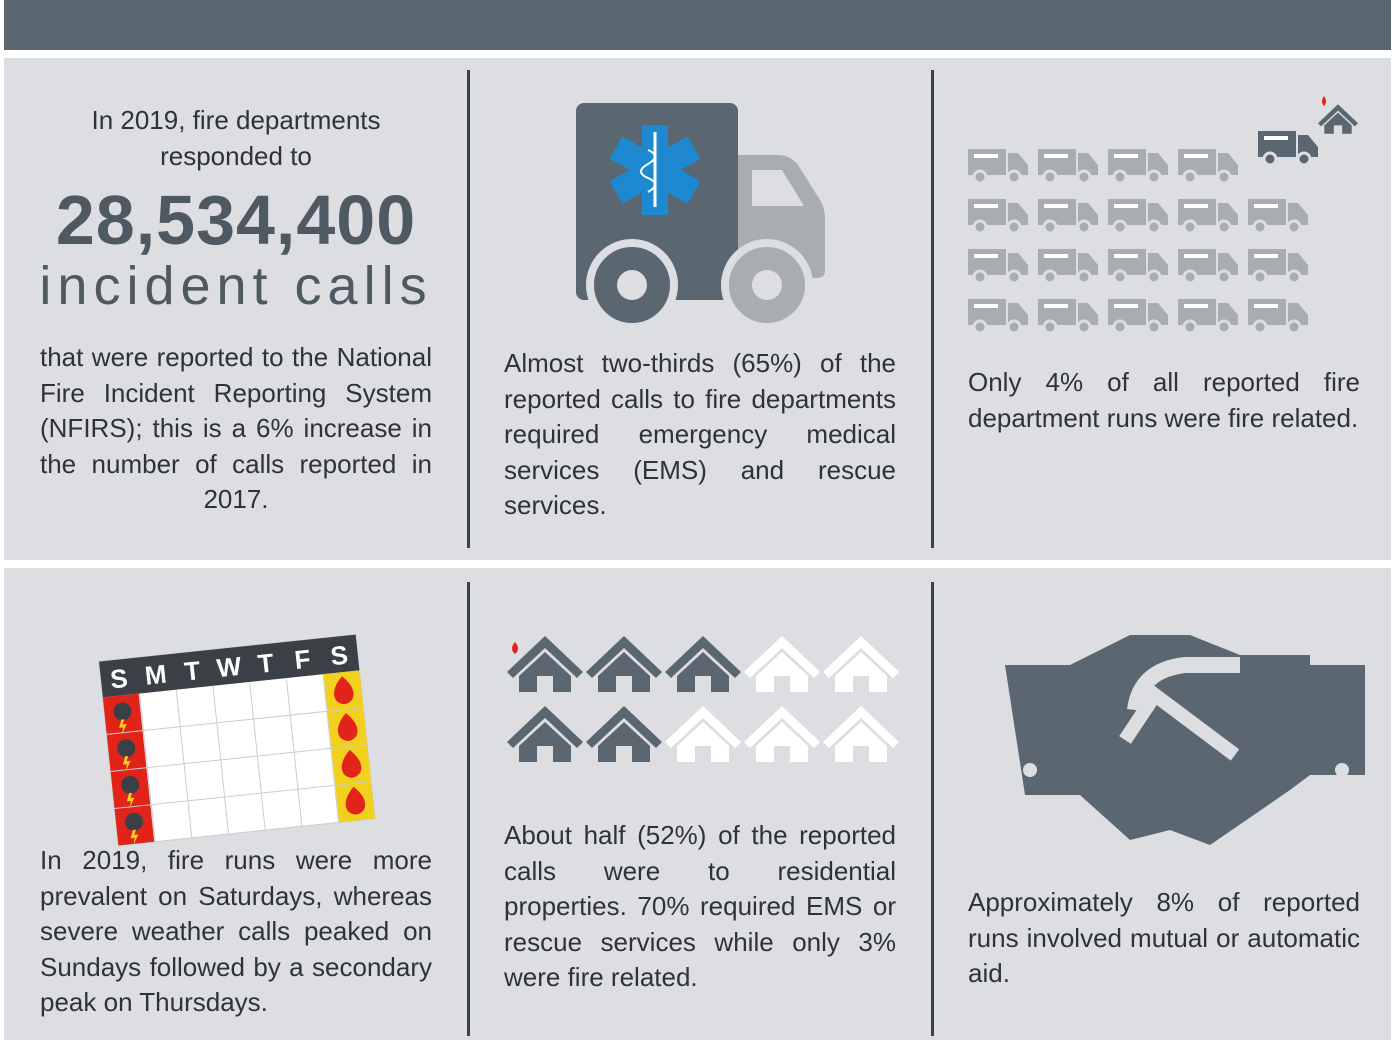 Image resolution: width=1395 pixels, height=1045 pixels. What do you see at coordinates (236, 138) in the screenshot?
I see `intro: In 2019, fire departments responded to` at bounding box center [236, 138].